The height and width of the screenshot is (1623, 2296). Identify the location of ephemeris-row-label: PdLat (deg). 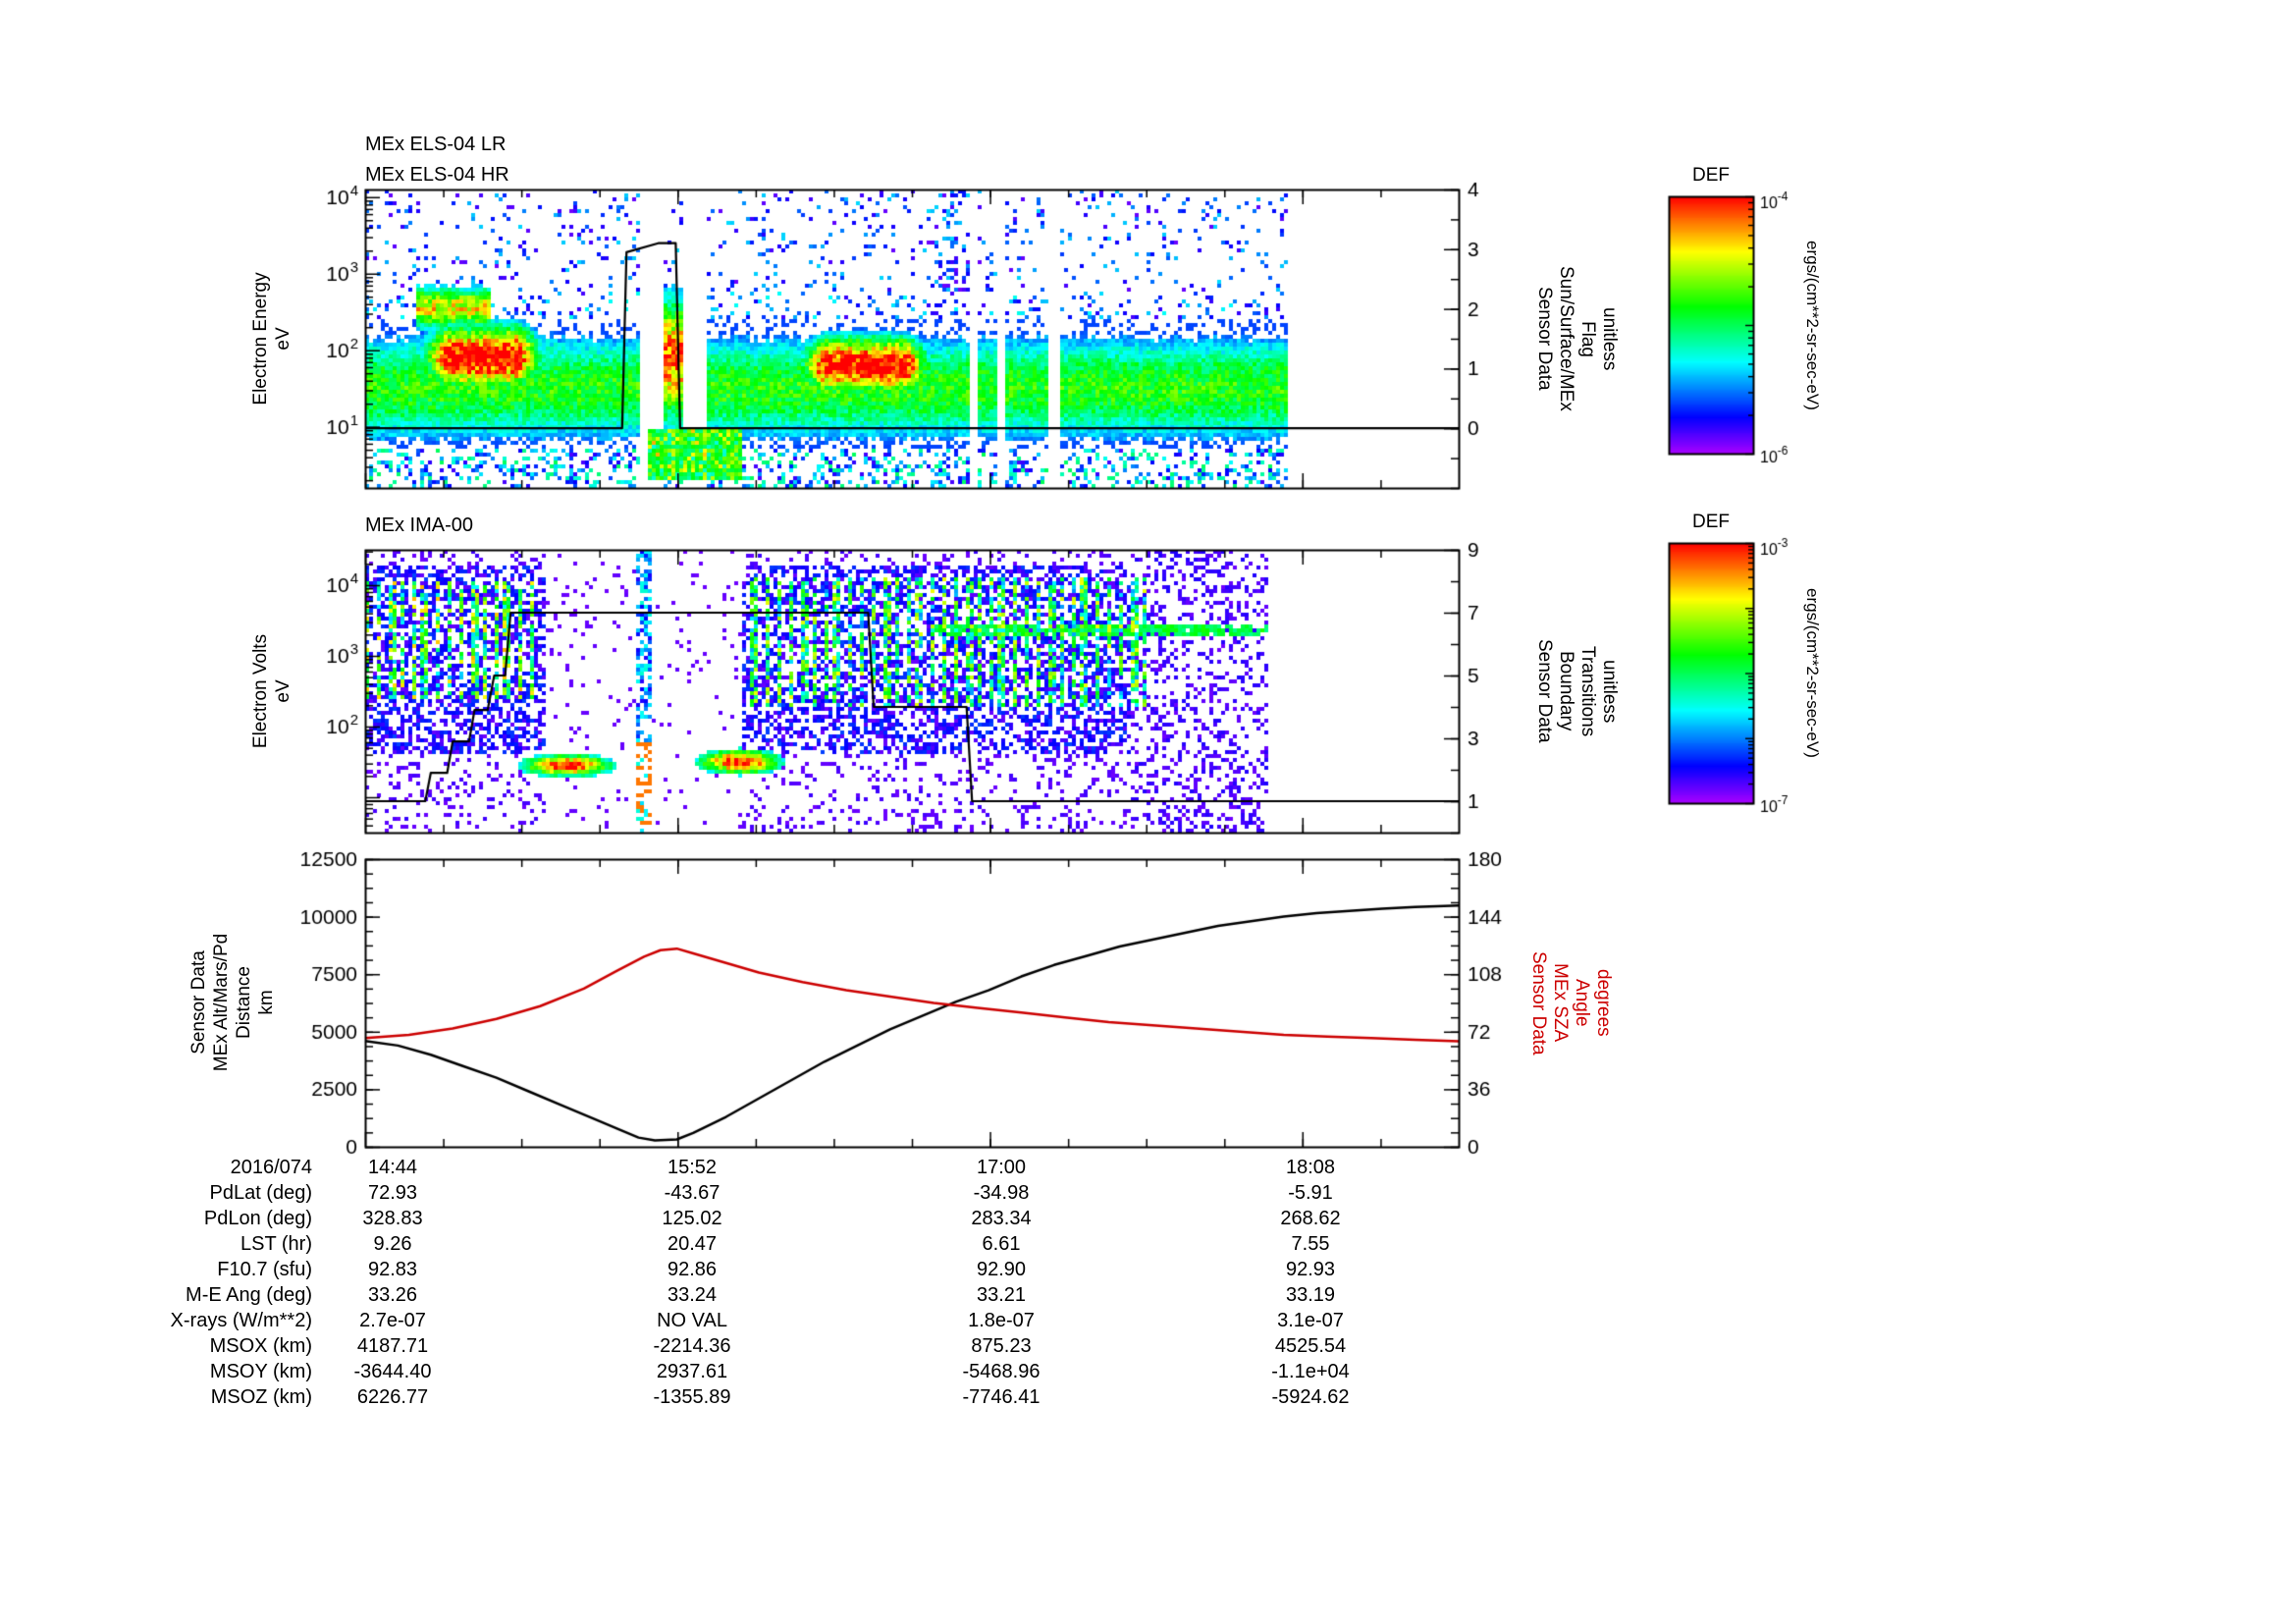
(260, 1193).